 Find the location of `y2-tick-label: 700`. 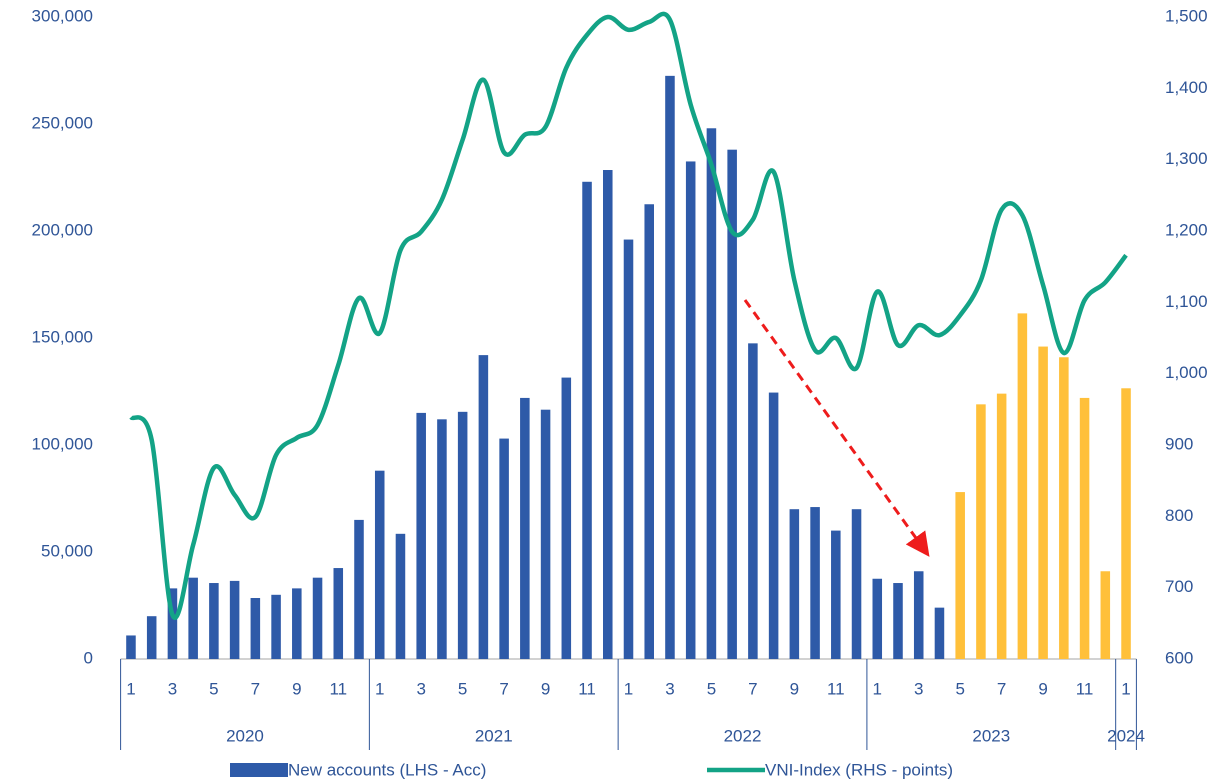

y2-tick-label: 700 is located at coordinates (1179, 586).